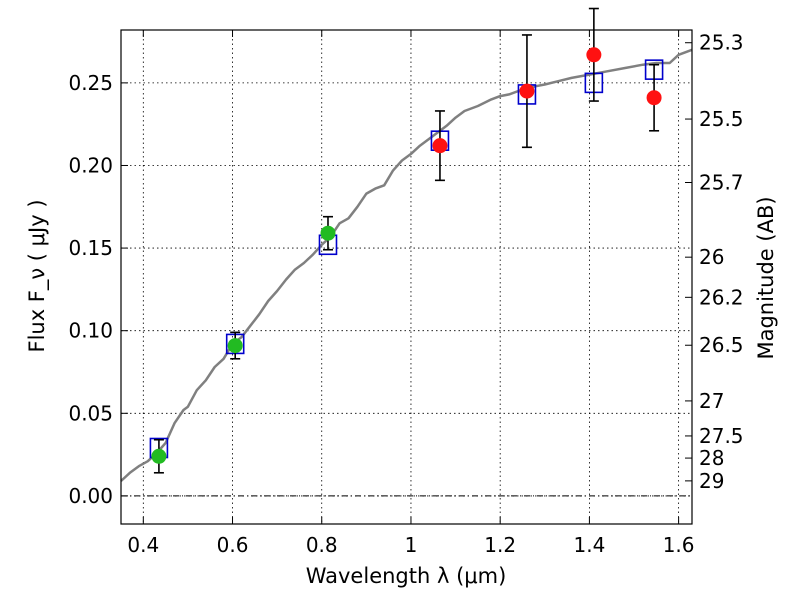 The height and width of the screenshot is (600, 800). Describe the element at coordinates (721, 436) in the screenshot. I see `magnitude-tick-label: 27.5` at that location.